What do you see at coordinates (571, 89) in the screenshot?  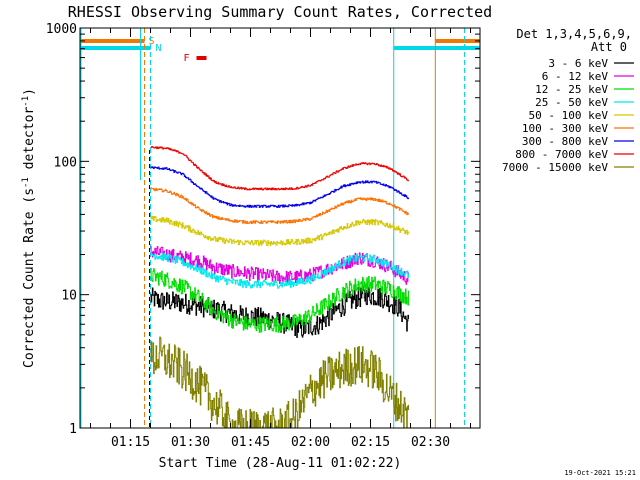 I see `legend-label: 12 - 25 keV` at bounding box center [571, 89].